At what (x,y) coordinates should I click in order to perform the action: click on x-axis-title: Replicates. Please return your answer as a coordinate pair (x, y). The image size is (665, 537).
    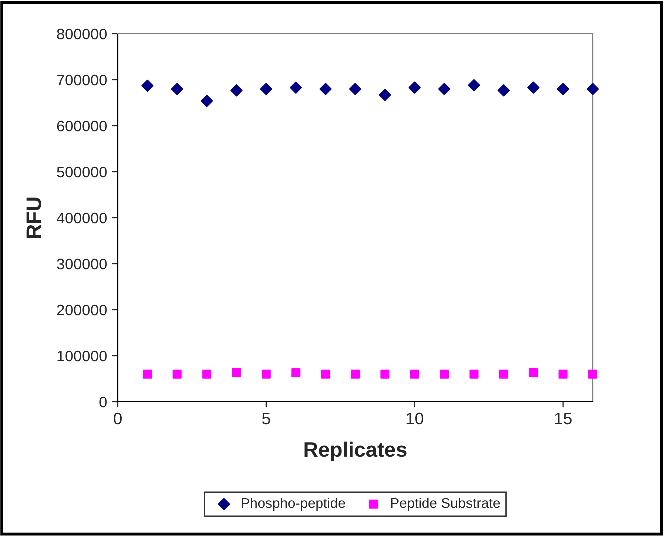
    Looking at the image, I should click on (355, 452).